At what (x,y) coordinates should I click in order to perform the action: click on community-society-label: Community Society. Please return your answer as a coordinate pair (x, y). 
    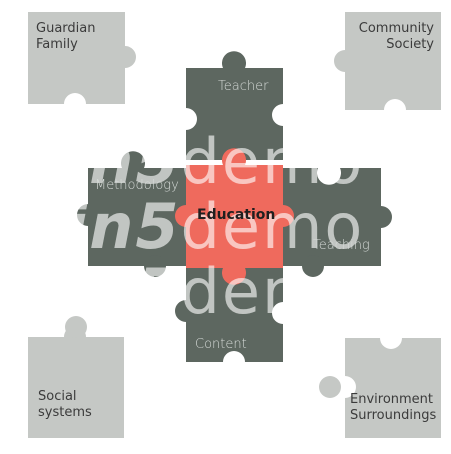
    Looking at the image, I should click on (396, 36).